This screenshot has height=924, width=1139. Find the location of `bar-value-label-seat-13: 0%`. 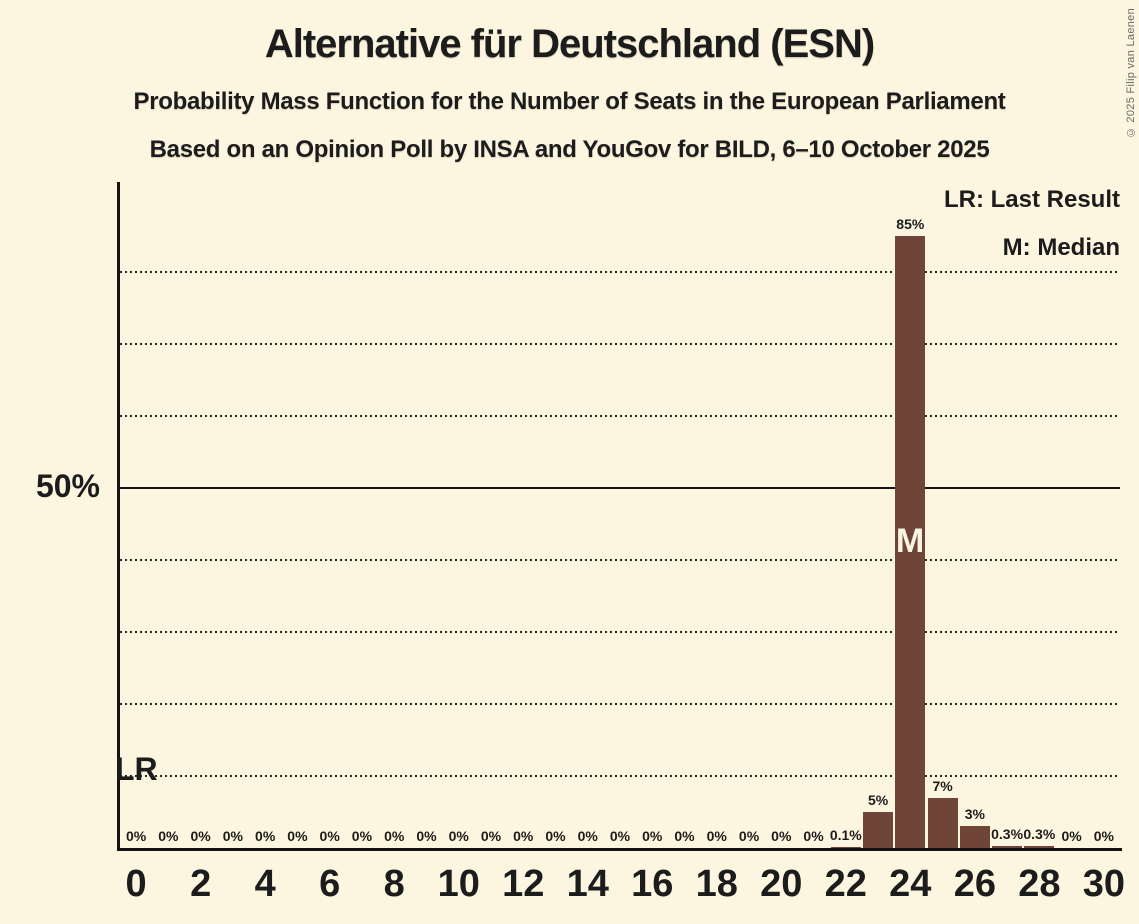

bar-value-label-seat-13: 0% is located at coordinates (555, 836).